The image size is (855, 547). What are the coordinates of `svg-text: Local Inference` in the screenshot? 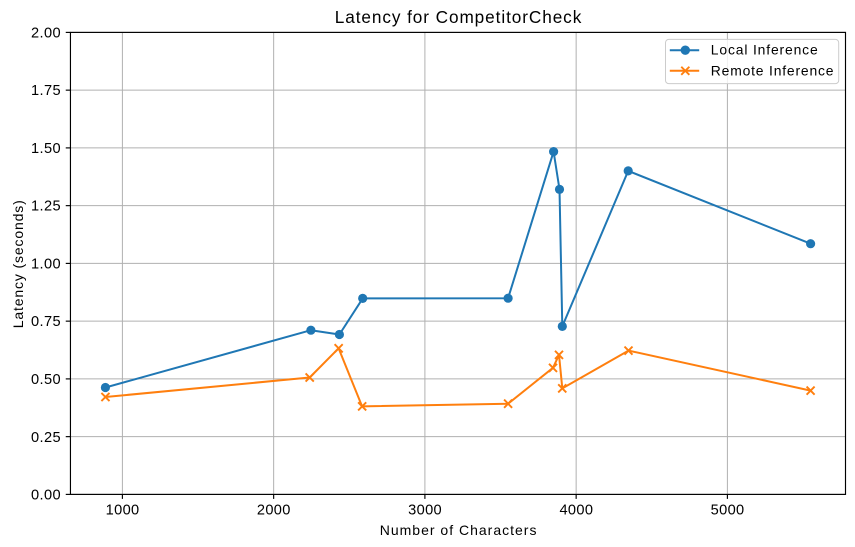 It's located at (765, 50).